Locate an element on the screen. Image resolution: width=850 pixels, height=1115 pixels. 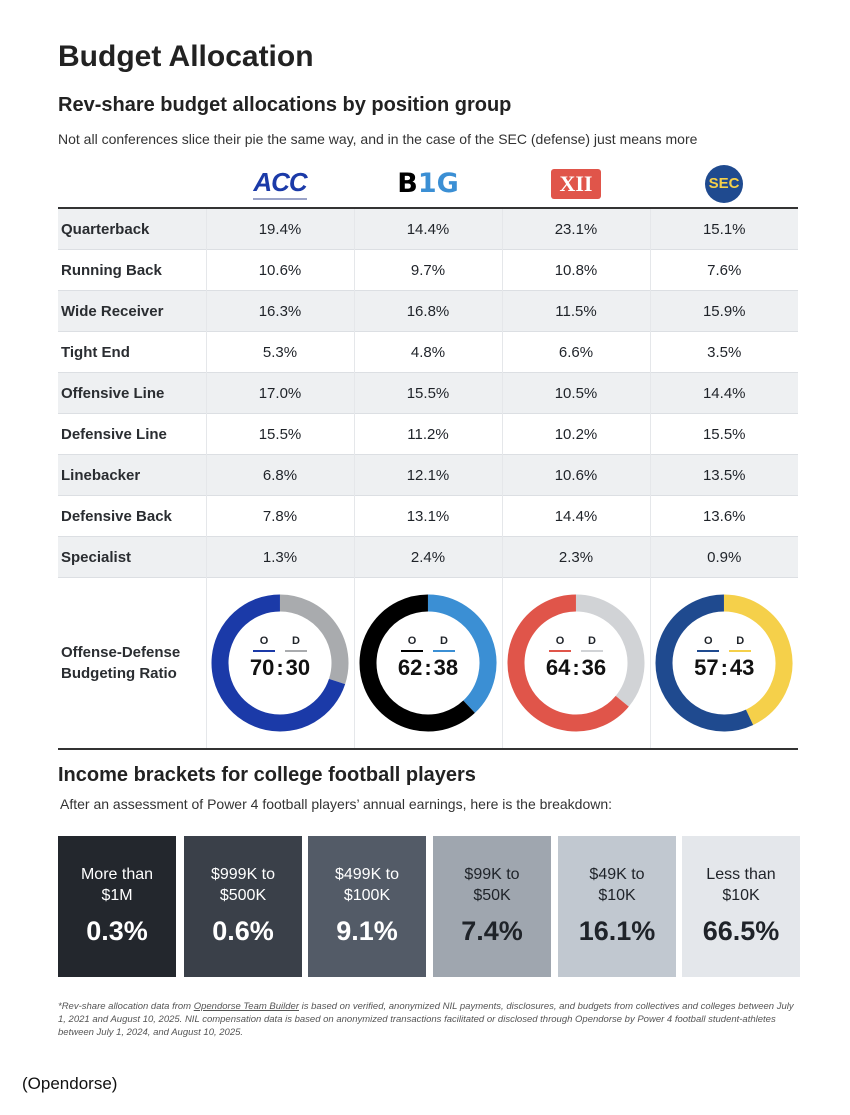
table-row: Linebacker 6.8% 12.1% 10.6% 13.5% is located at coordinates (428, 475).